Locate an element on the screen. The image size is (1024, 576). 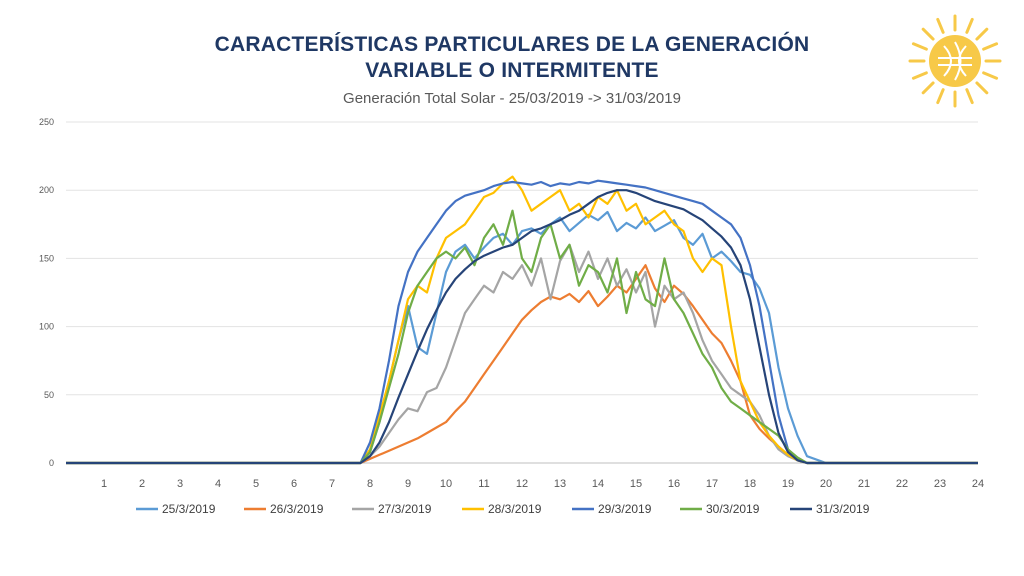
legend-label: 29/3/2019 is located at coordinates (625, 509).